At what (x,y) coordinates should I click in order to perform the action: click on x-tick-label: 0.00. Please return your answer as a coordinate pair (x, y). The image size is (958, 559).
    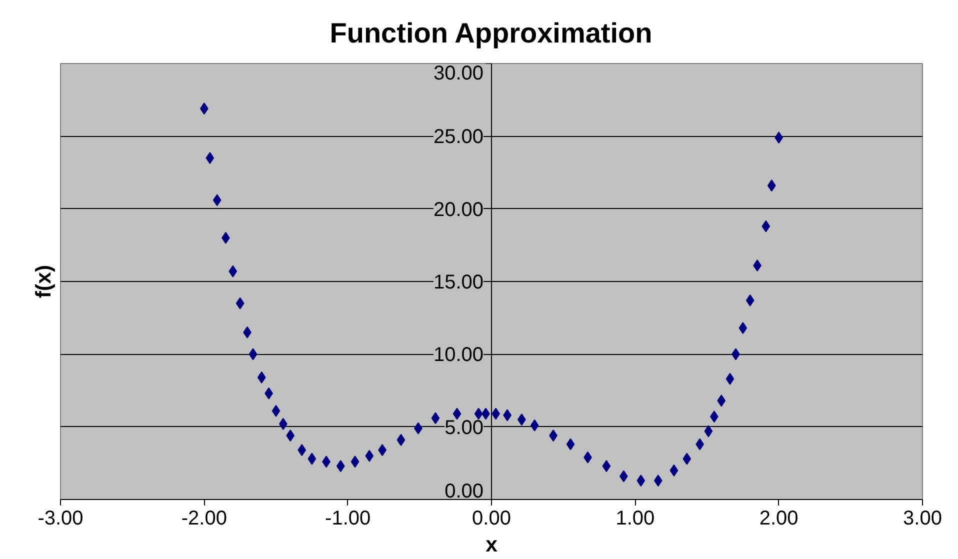
    Looking at the image, I should click on (491, 519).